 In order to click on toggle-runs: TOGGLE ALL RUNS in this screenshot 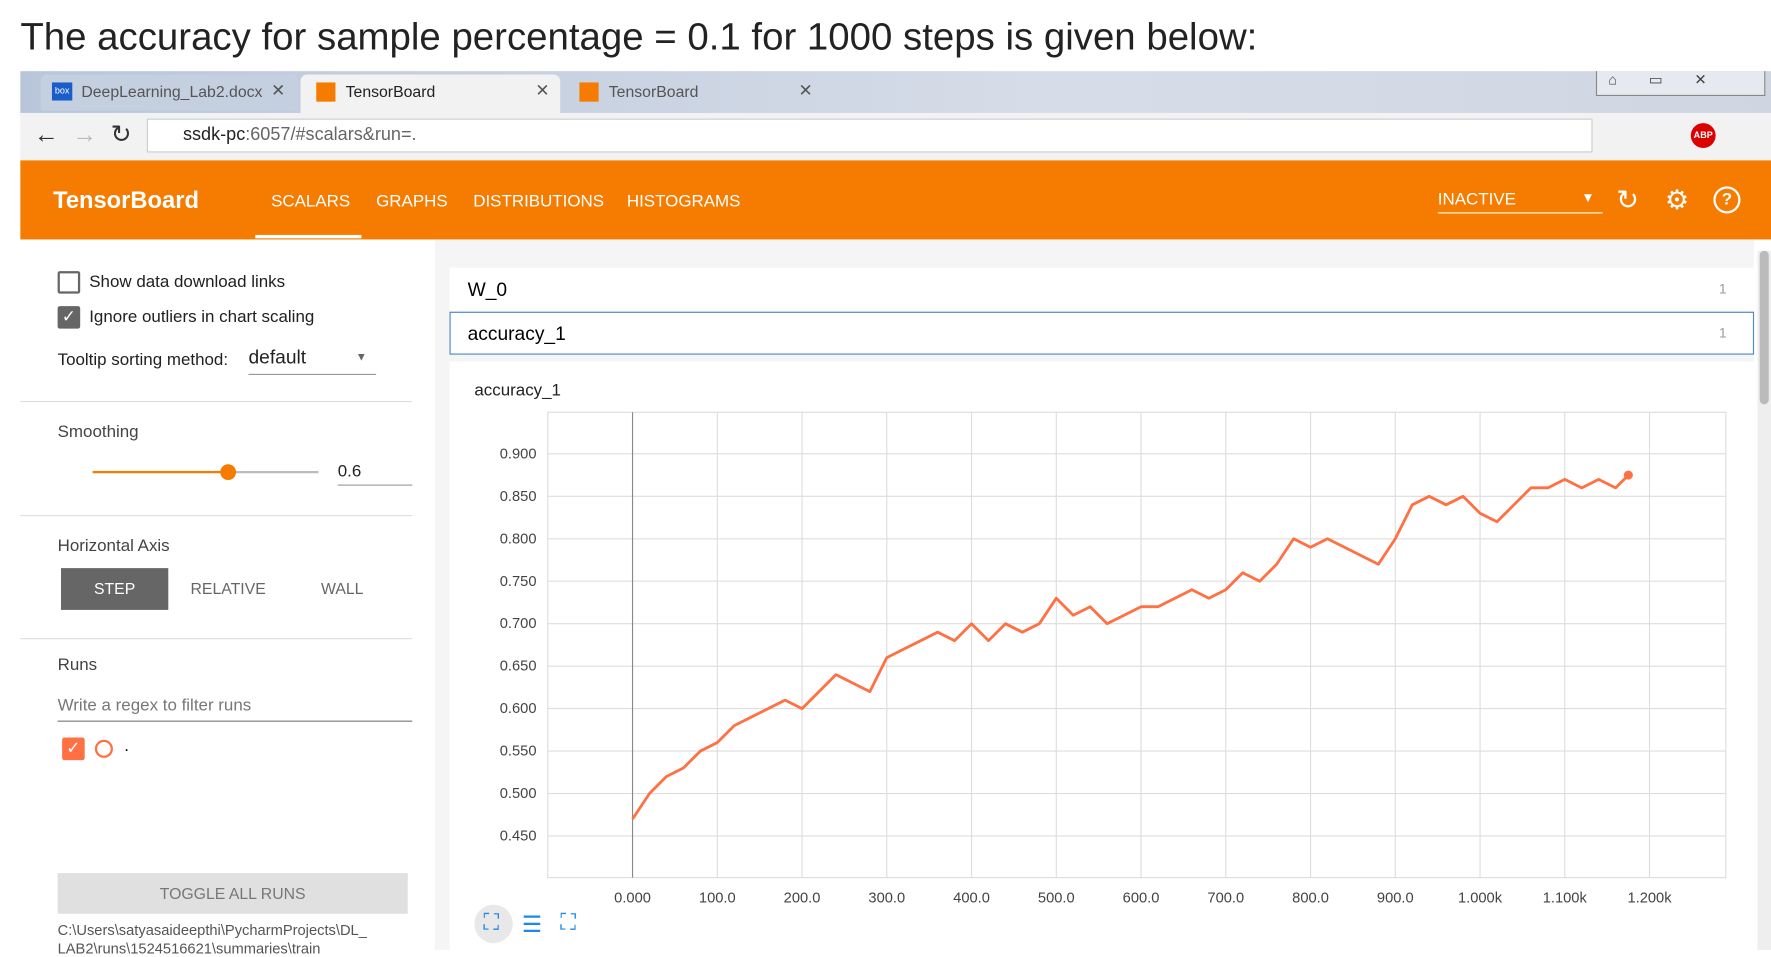, I will do `click(232, 893)`.